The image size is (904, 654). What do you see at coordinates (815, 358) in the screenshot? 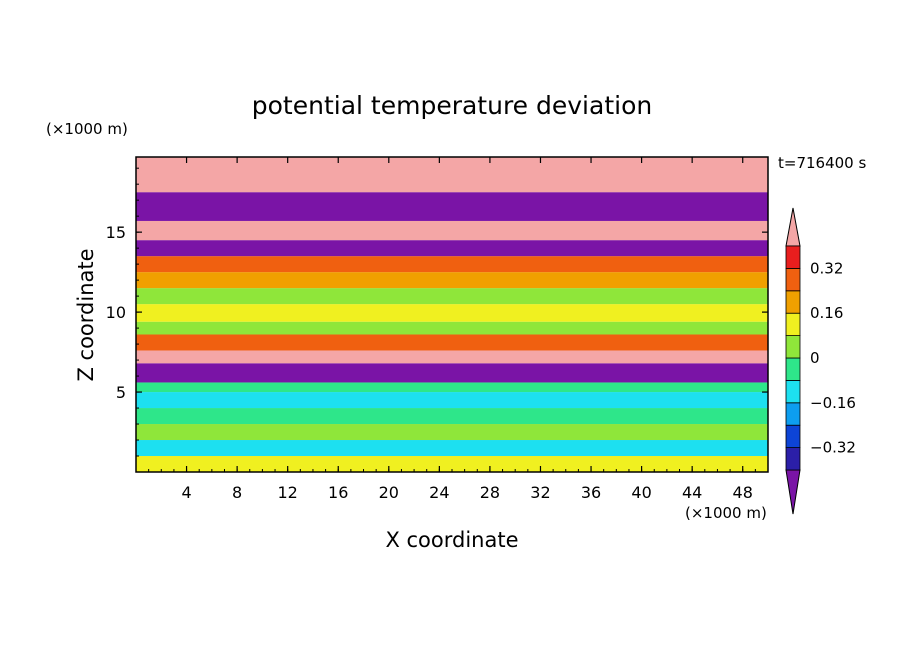
I see `colorbar-tick-label: 0` at bounding box center [815, 358].